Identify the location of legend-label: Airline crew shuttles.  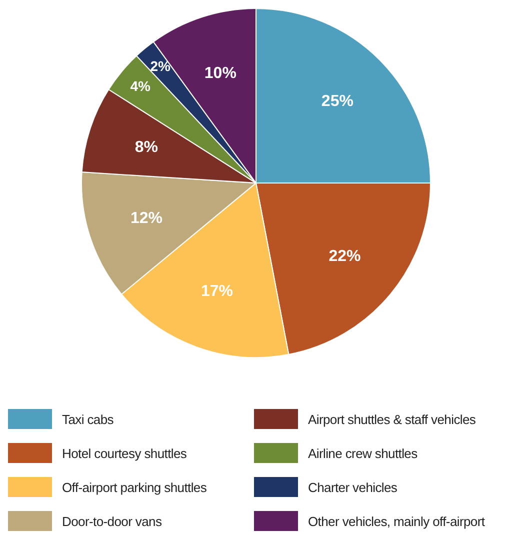
(363, 453).